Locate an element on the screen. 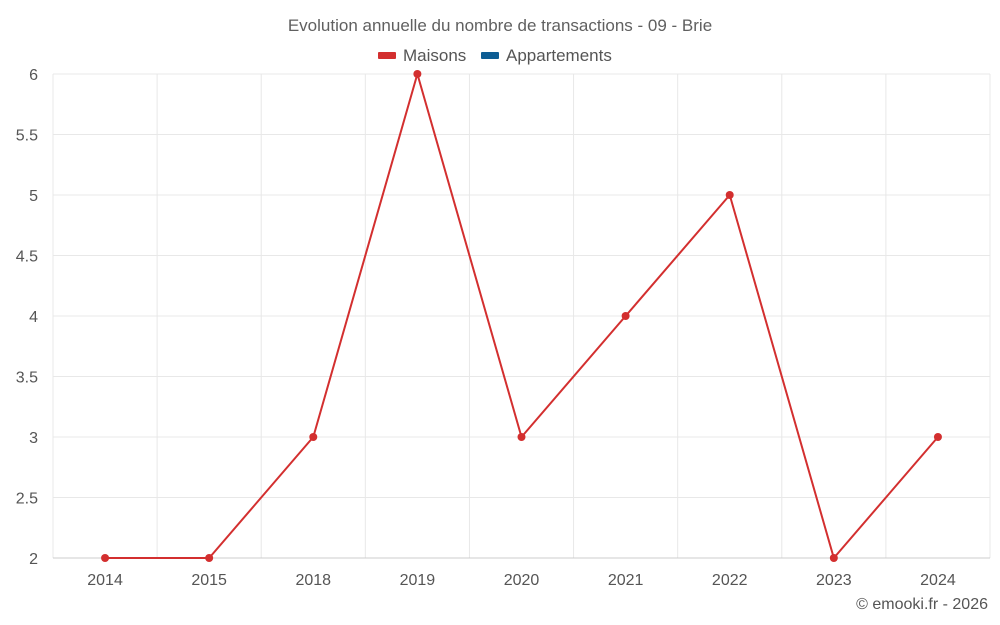 The width and height of the screenshot is (1000, 625). y-tick-label: 6 is located at coordinates (33, 75).